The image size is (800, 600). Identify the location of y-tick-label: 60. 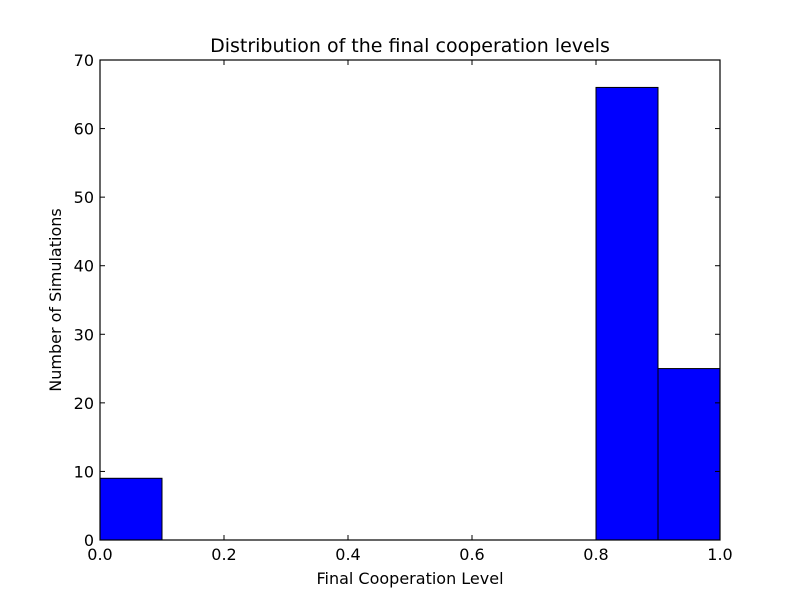
(84, 129).